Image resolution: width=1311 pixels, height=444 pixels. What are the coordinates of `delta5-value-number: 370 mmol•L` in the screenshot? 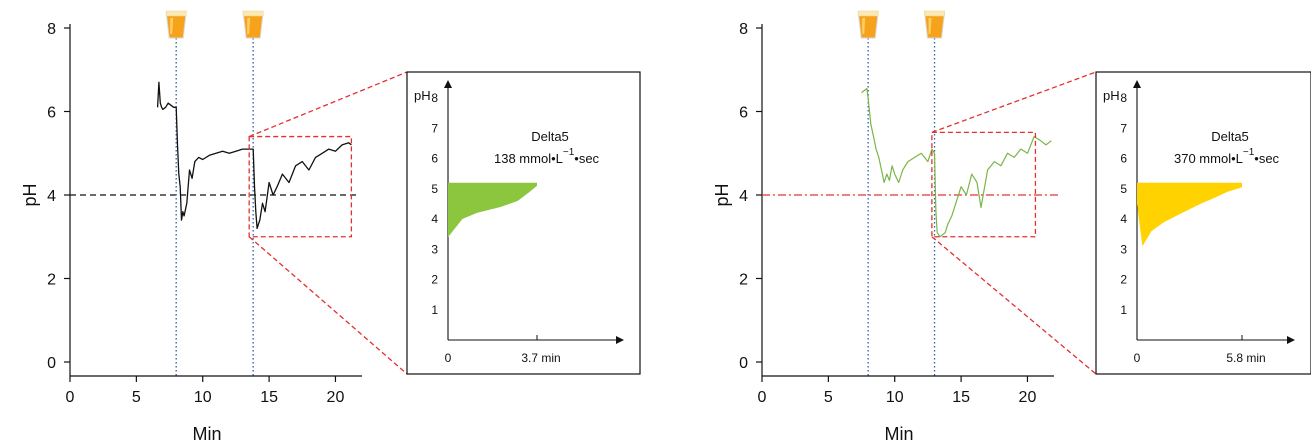 It's located at (1208, 158).